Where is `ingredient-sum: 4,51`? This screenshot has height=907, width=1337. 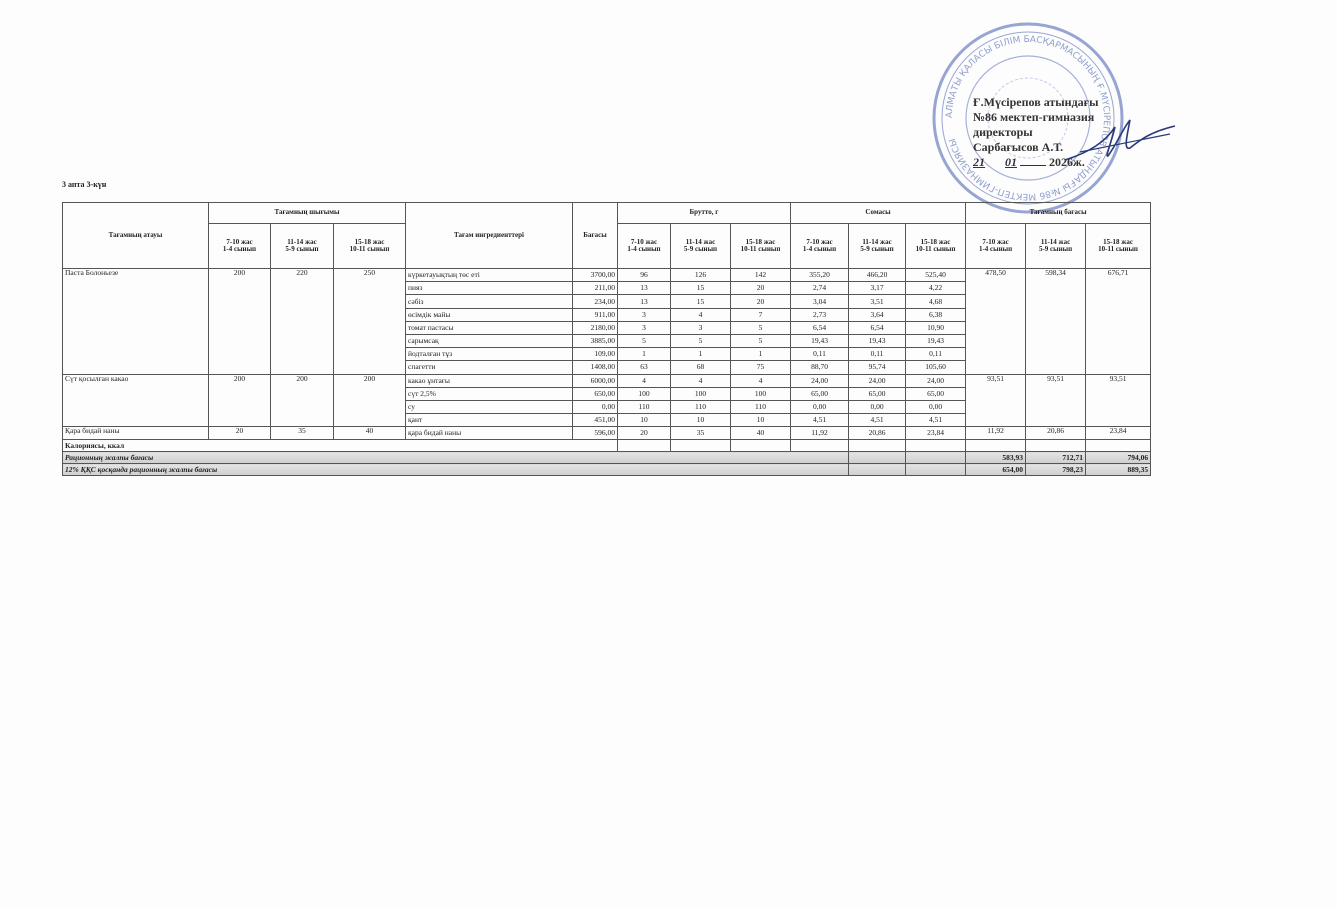
ingredient-sum: 4,51 is located at coordinates (936, 420).